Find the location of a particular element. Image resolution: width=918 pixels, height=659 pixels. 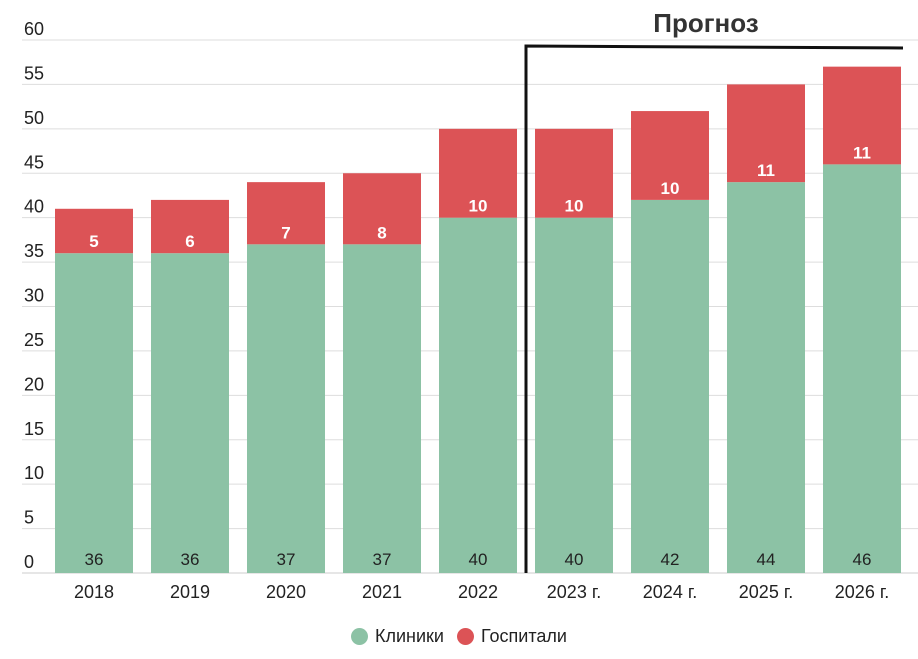

bar-clinics-2021 is located at coordinates (382, 409).